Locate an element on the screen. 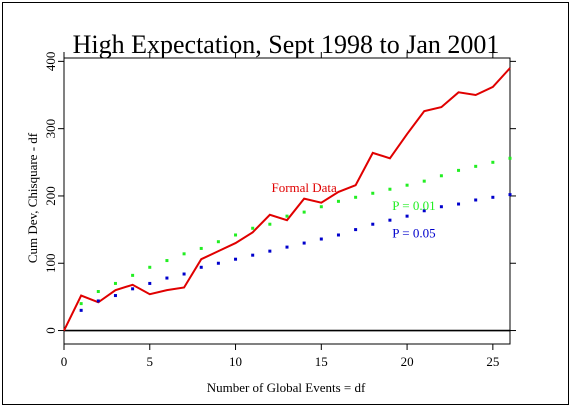  y-tick-label: 400 is located at coordinates (50, 61).